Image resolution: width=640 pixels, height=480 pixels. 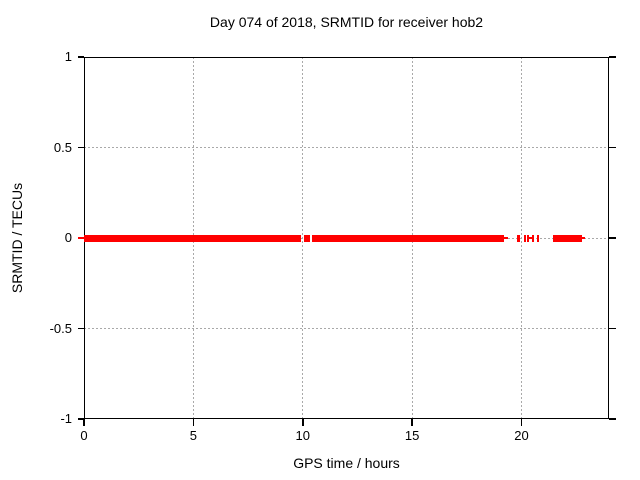 I want to click on x-tick-label: 0, so click(x=84, y=435).